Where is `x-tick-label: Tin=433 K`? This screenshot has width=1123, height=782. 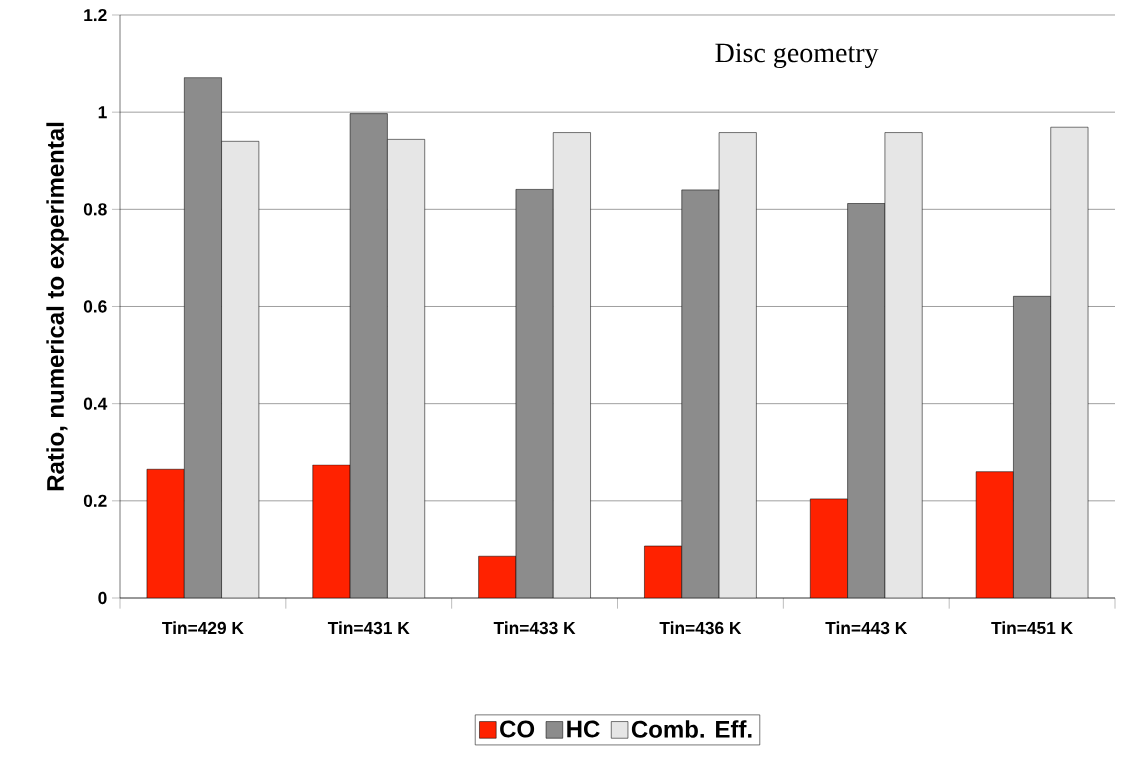 x-tick-label: Tin=433 K is located at coordinates (534, 628).